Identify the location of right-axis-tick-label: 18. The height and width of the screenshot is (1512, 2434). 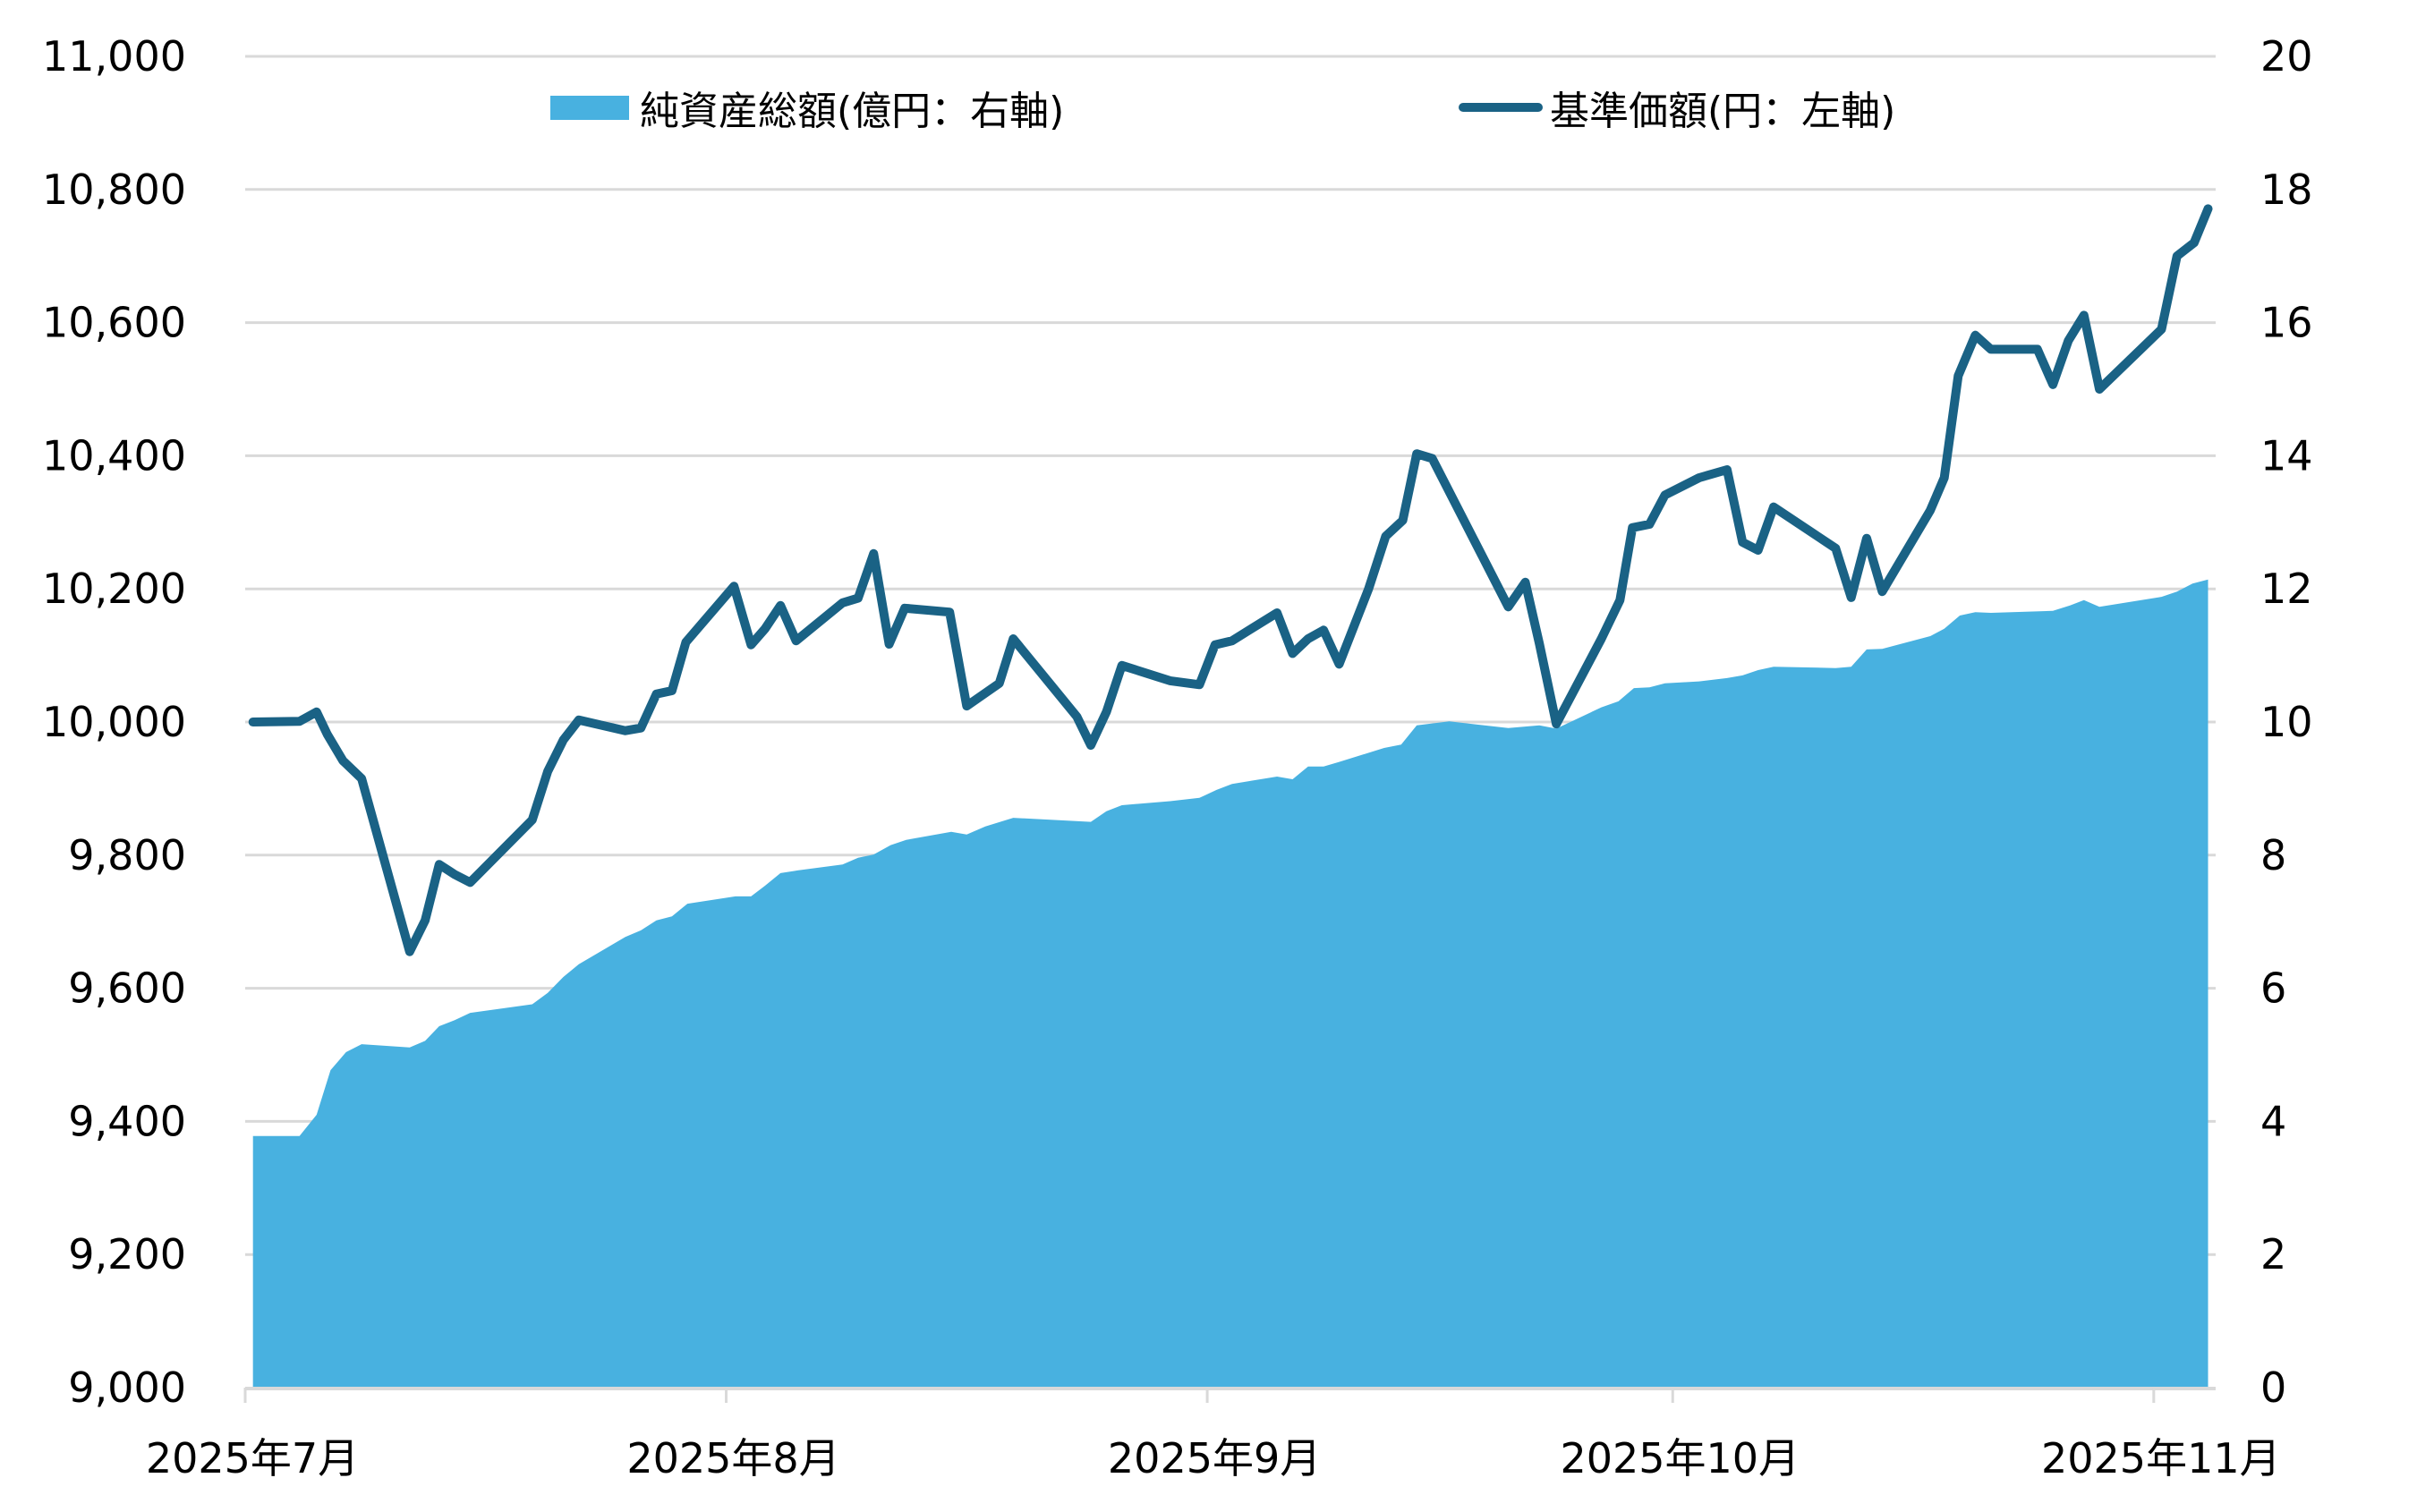
(2286, 190).